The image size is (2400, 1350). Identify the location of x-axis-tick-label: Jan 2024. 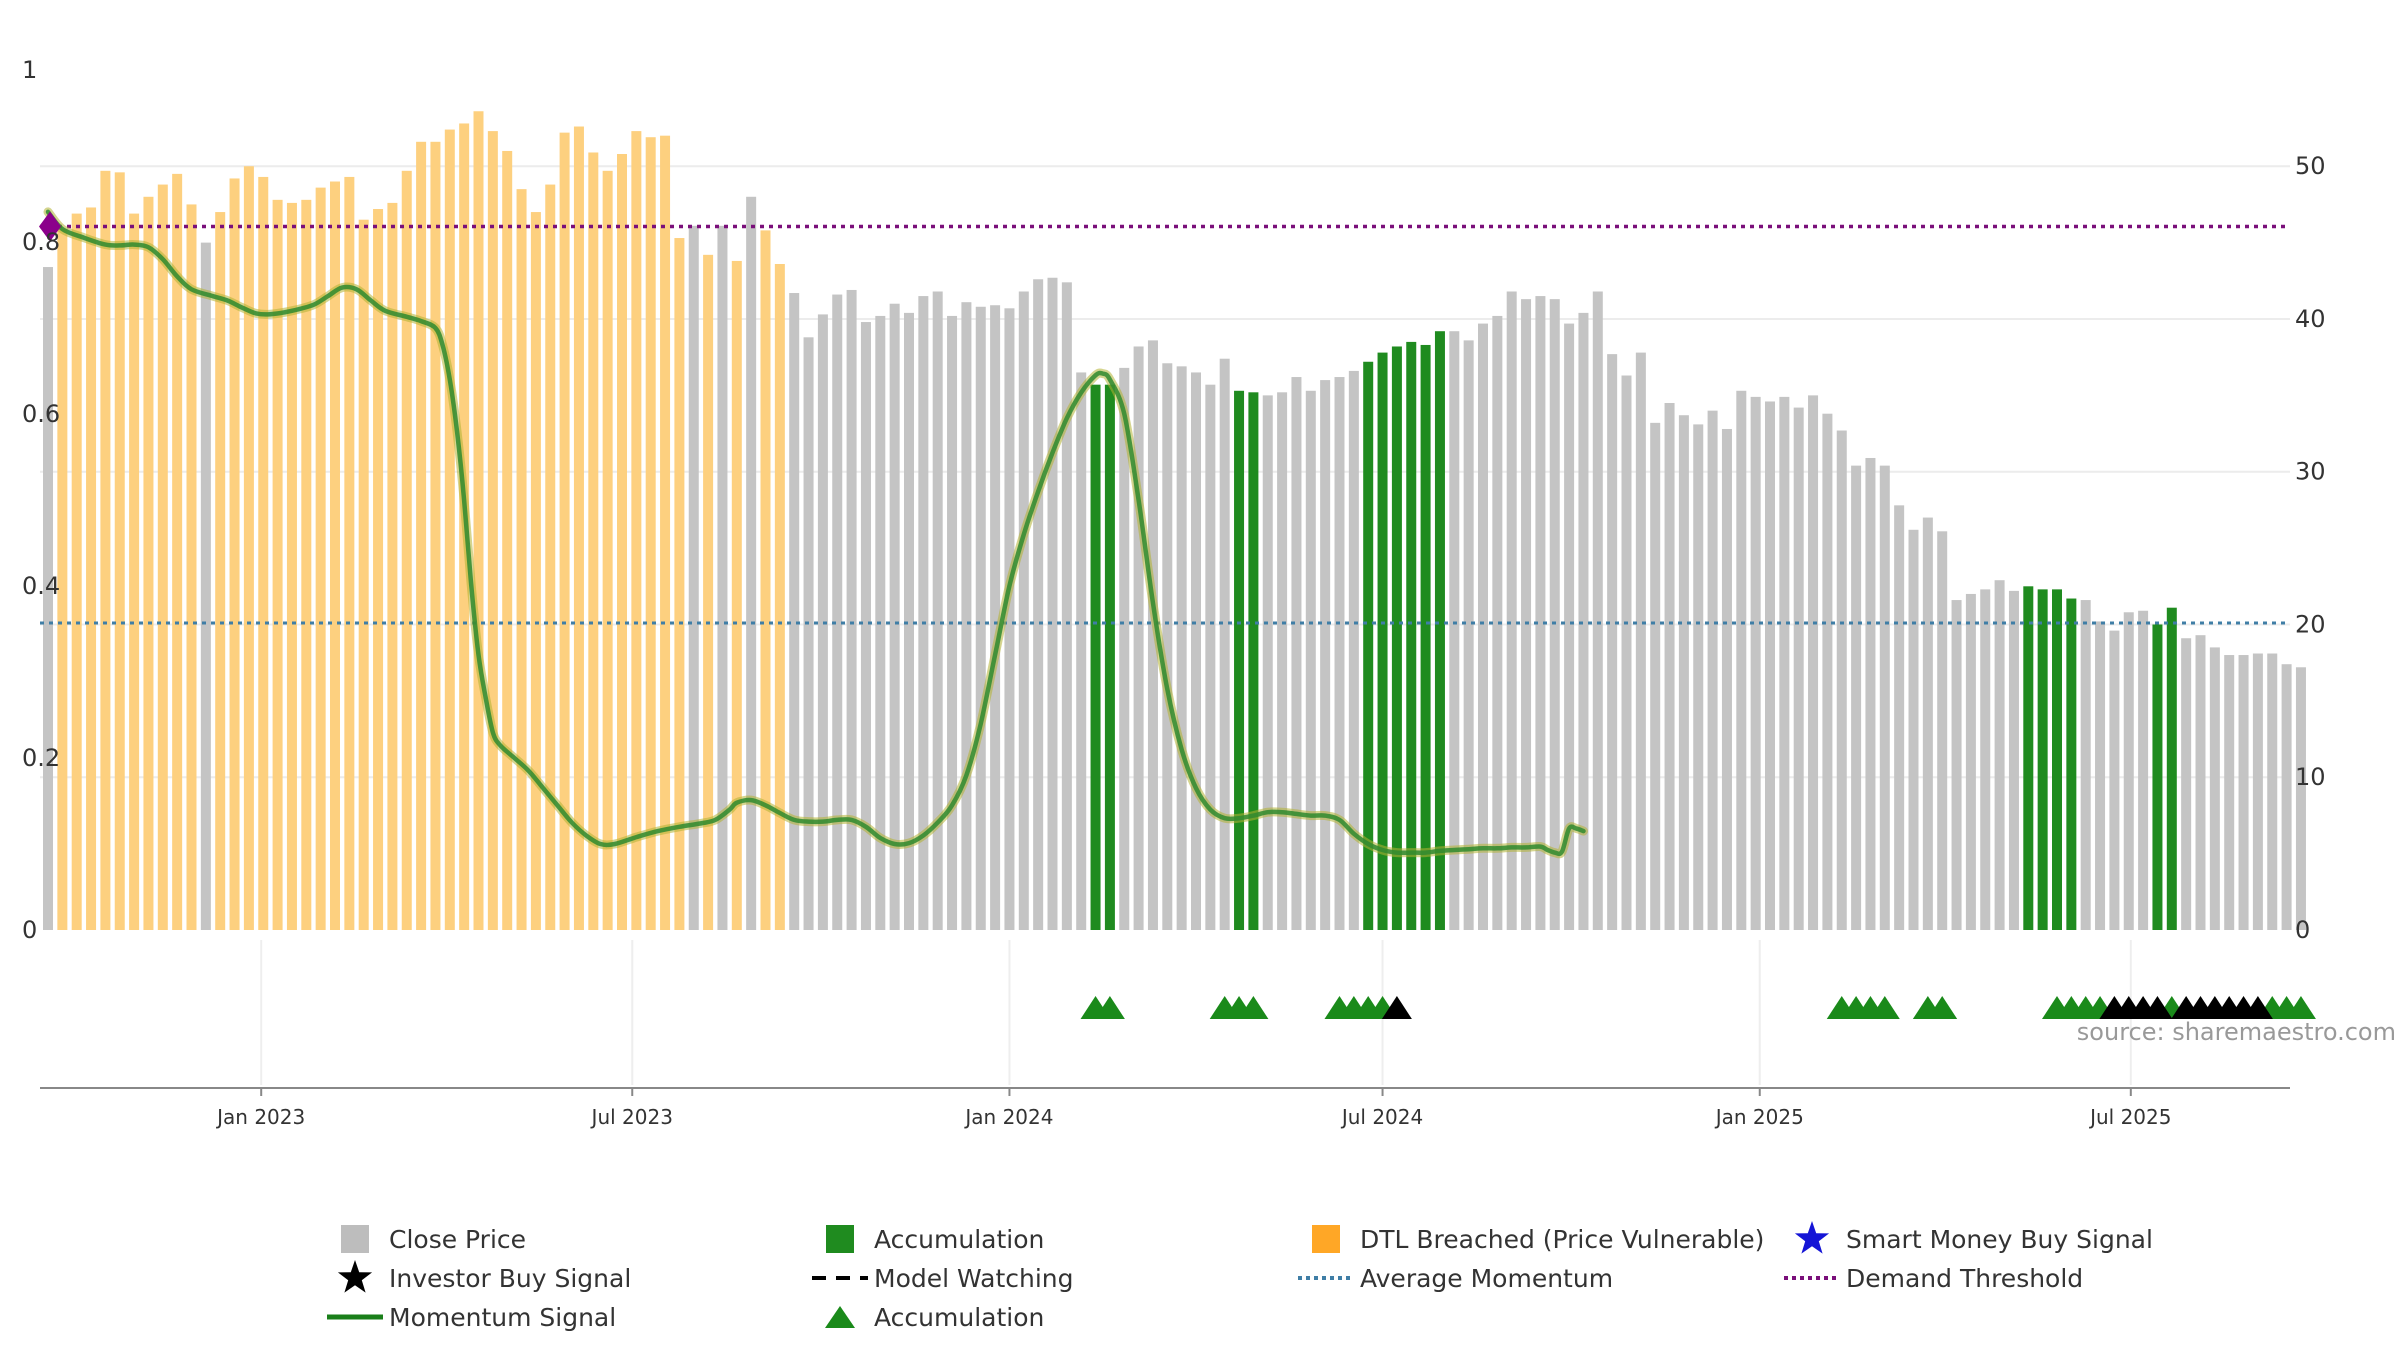
(1008, 1117).